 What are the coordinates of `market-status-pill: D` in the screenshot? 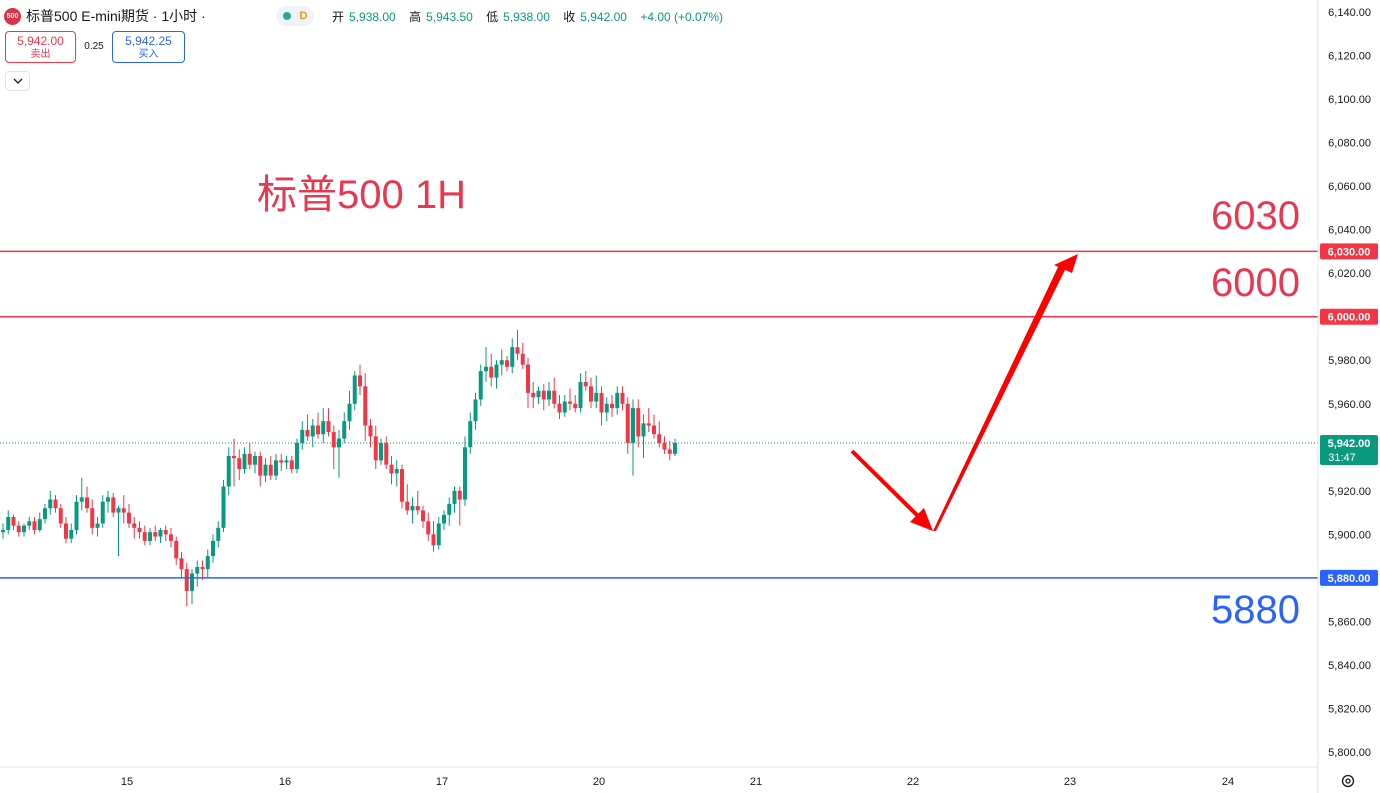 It's located at (295, 16).